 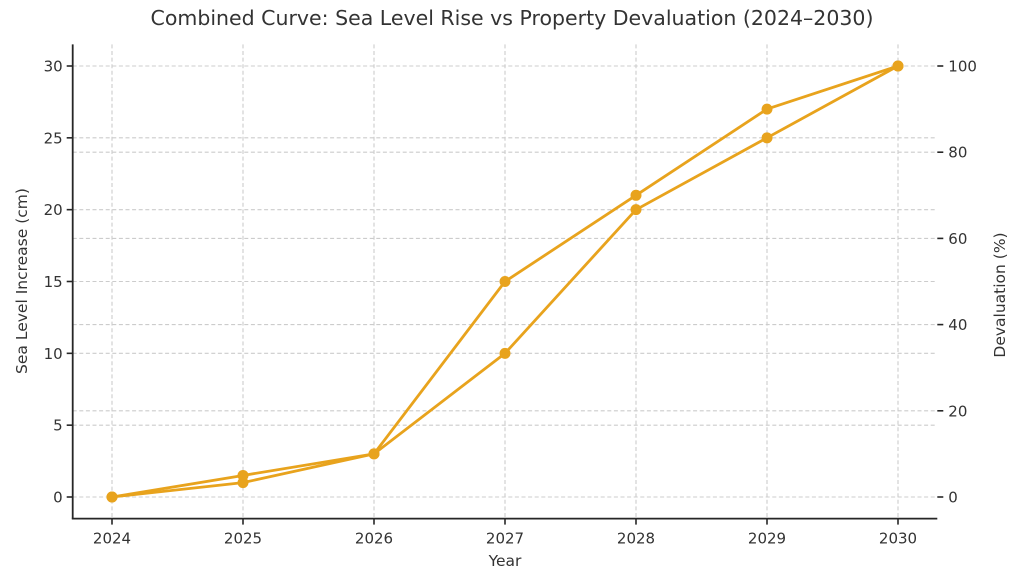 What do you see at coordinates (505, 539) in the screenshot?
I see `x-tick-label: 2027` at bounding box center [505, 539].